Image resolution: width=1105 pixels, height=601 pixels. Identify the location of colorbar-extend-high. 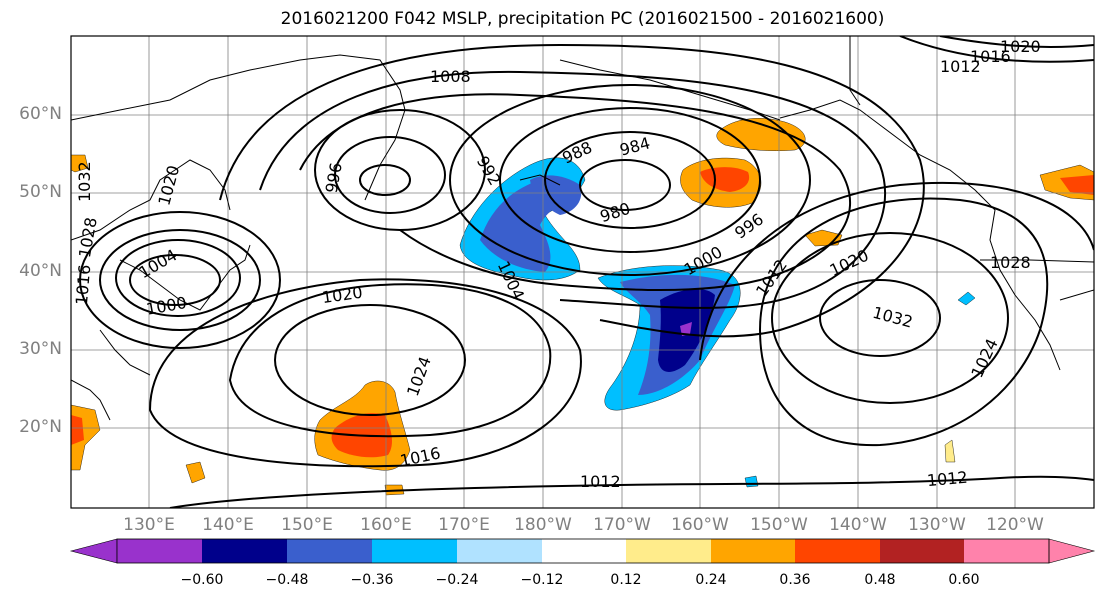
(1072, 551).